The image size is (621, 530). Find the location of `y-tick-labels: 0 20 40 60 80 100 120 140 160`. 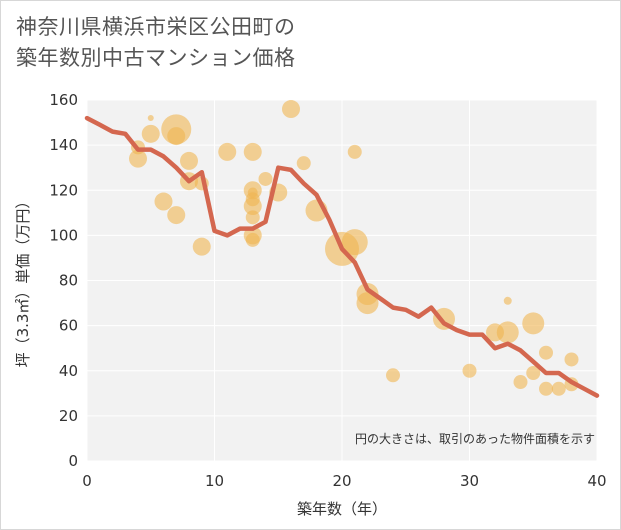

y-tick-labels: 0 20 40 60 80 100 120 140 160 is located at coordinates (63, 280).